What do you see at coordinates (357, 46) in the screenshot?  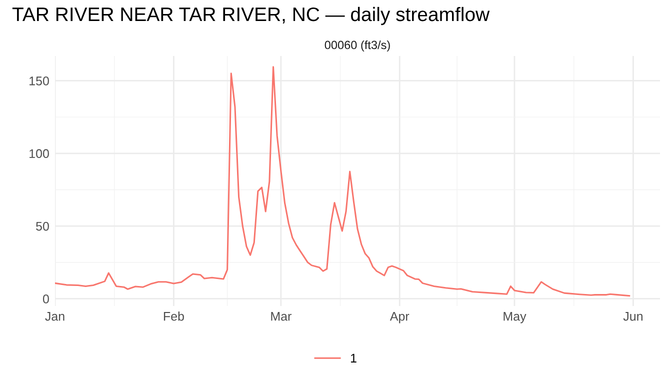 I see `chart-subtitle: 00060 (ft3/s)` at bounding box center [357, 46].